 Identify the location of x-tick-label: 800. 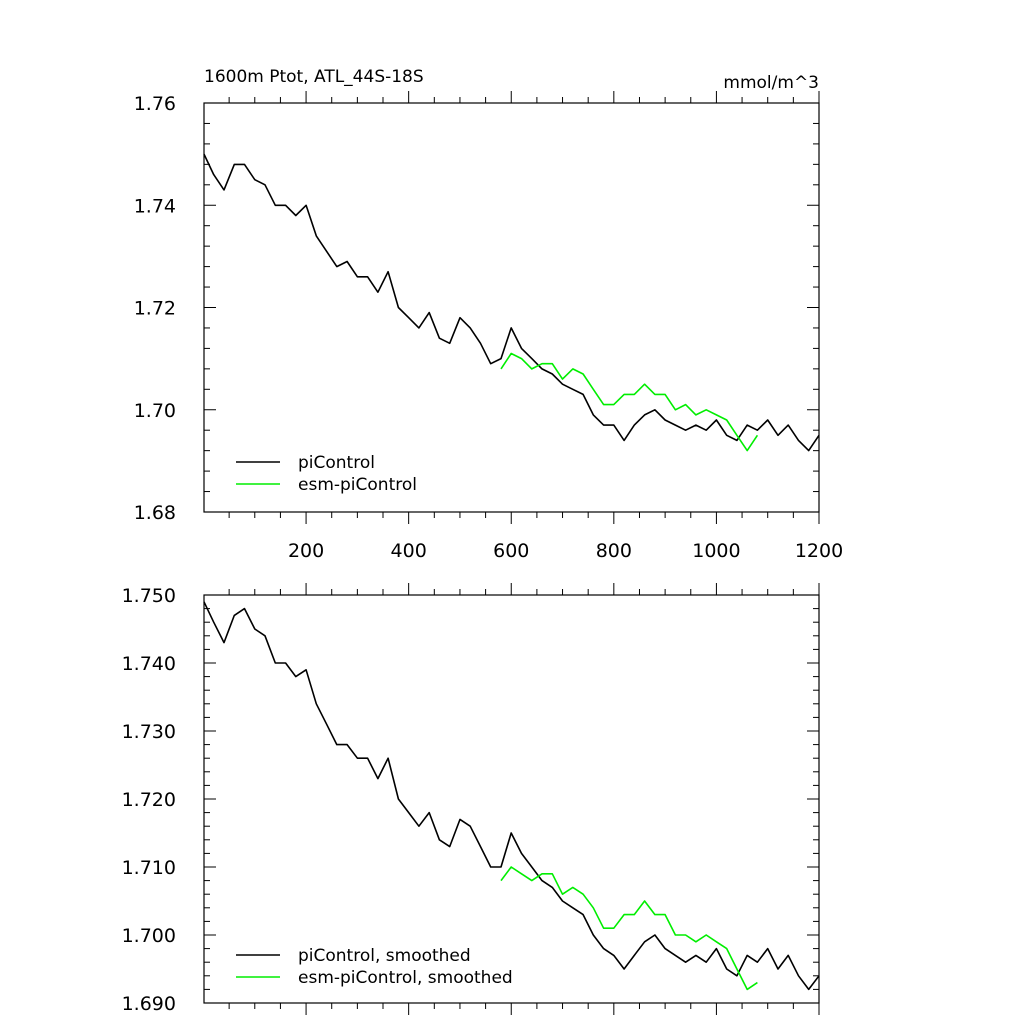
(614, 551).